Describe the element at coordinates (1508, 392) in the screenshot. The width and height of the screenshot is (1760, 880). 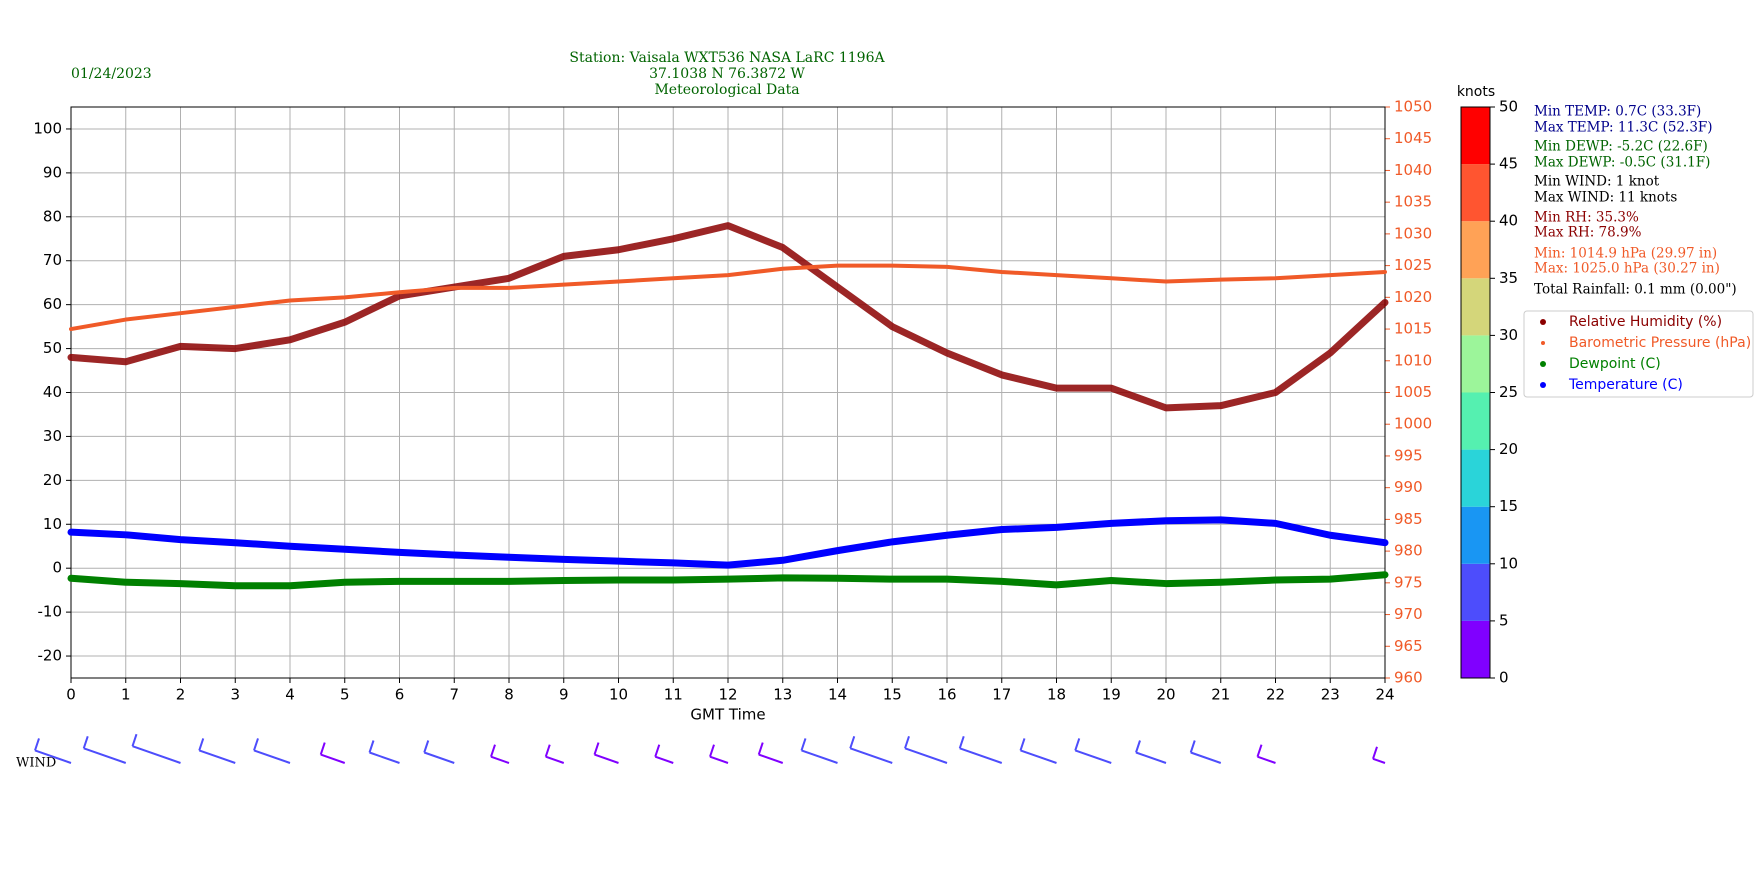
I see `colorbar-tick-label: 25` at that location.